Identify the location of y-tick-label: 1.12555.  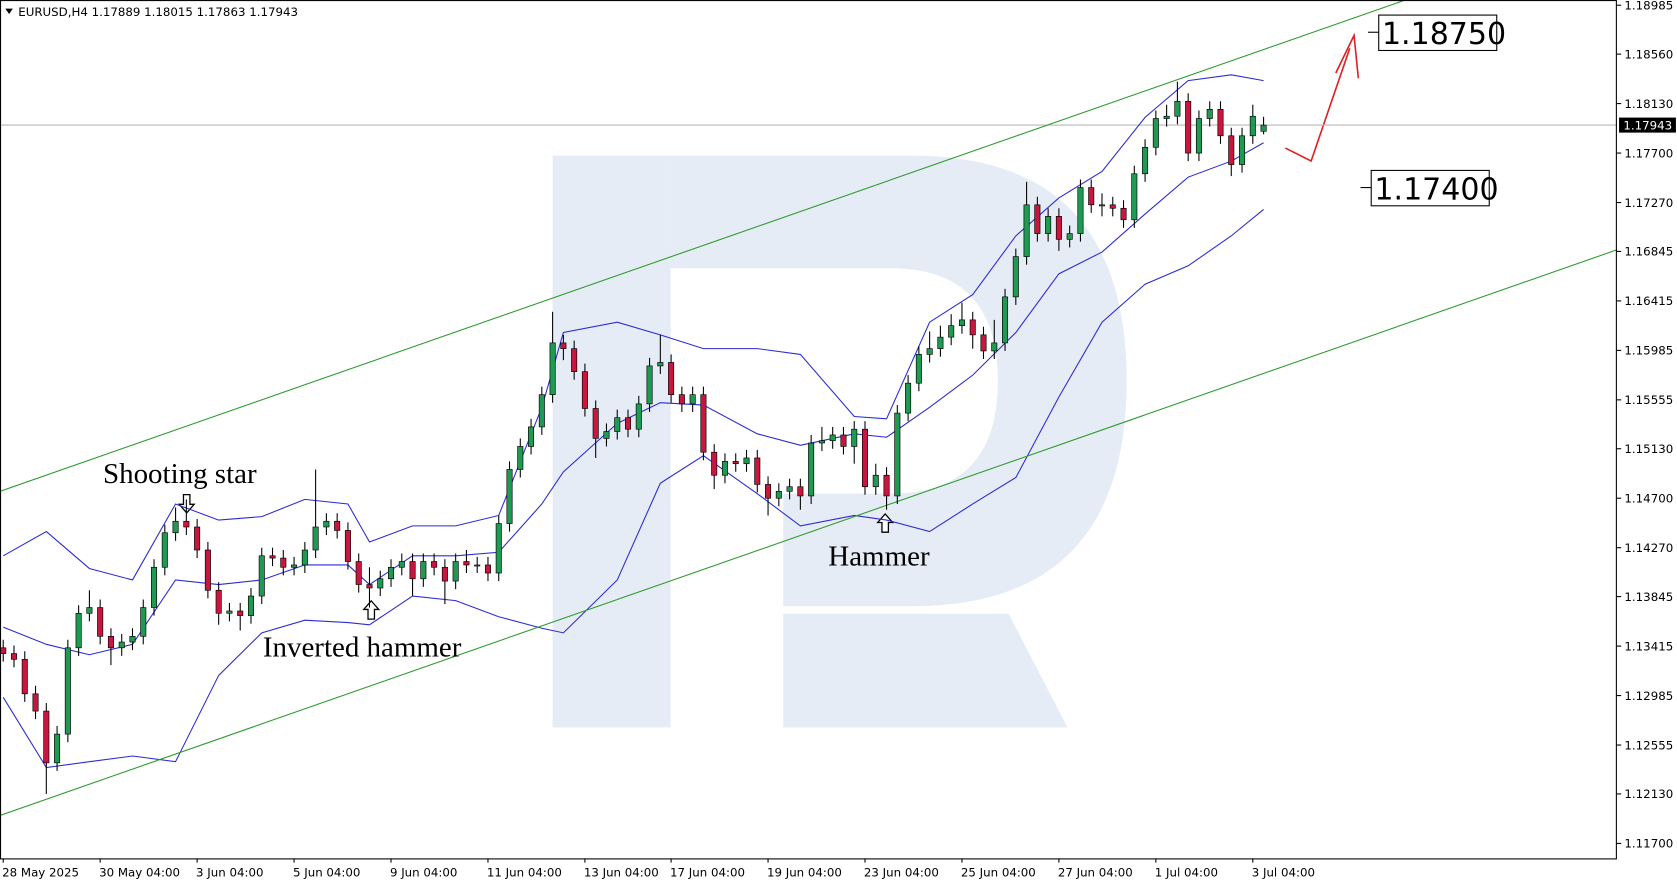
(1648, 745).